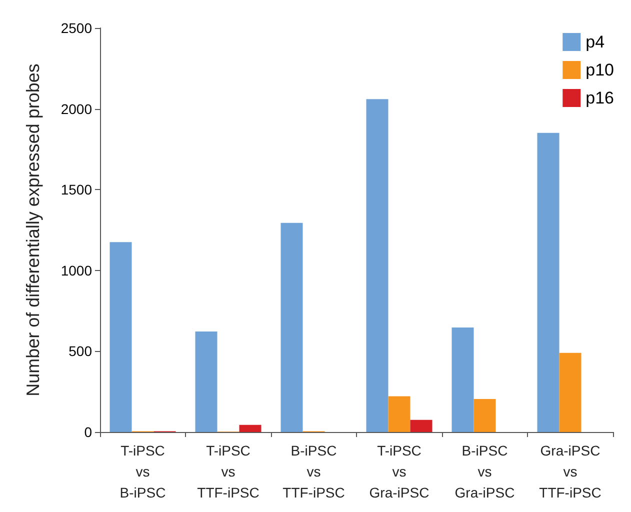 This screenshot has width=631, height=512. I want to click on y-tick-label: 2000, so click(76, 108).